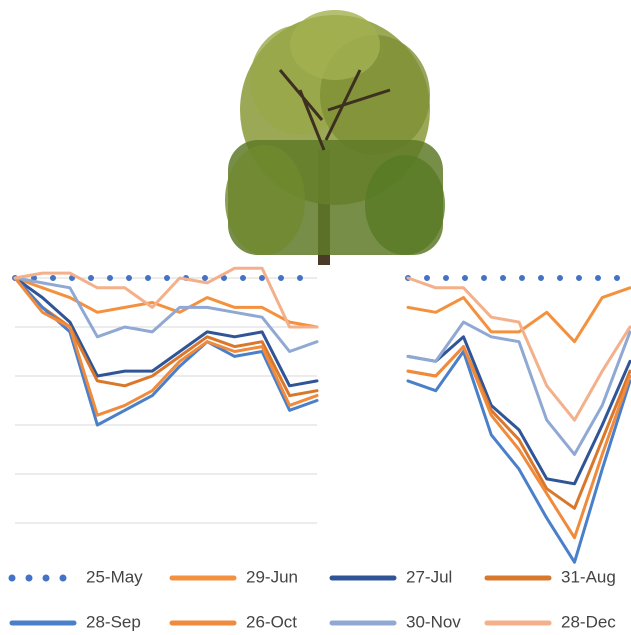 This screenshot has width=631, height=635. What do you see at coordinates (588, 621) in the screenshot?
I see `legend-label: 28-Dec` at bounding box center [588, 621].